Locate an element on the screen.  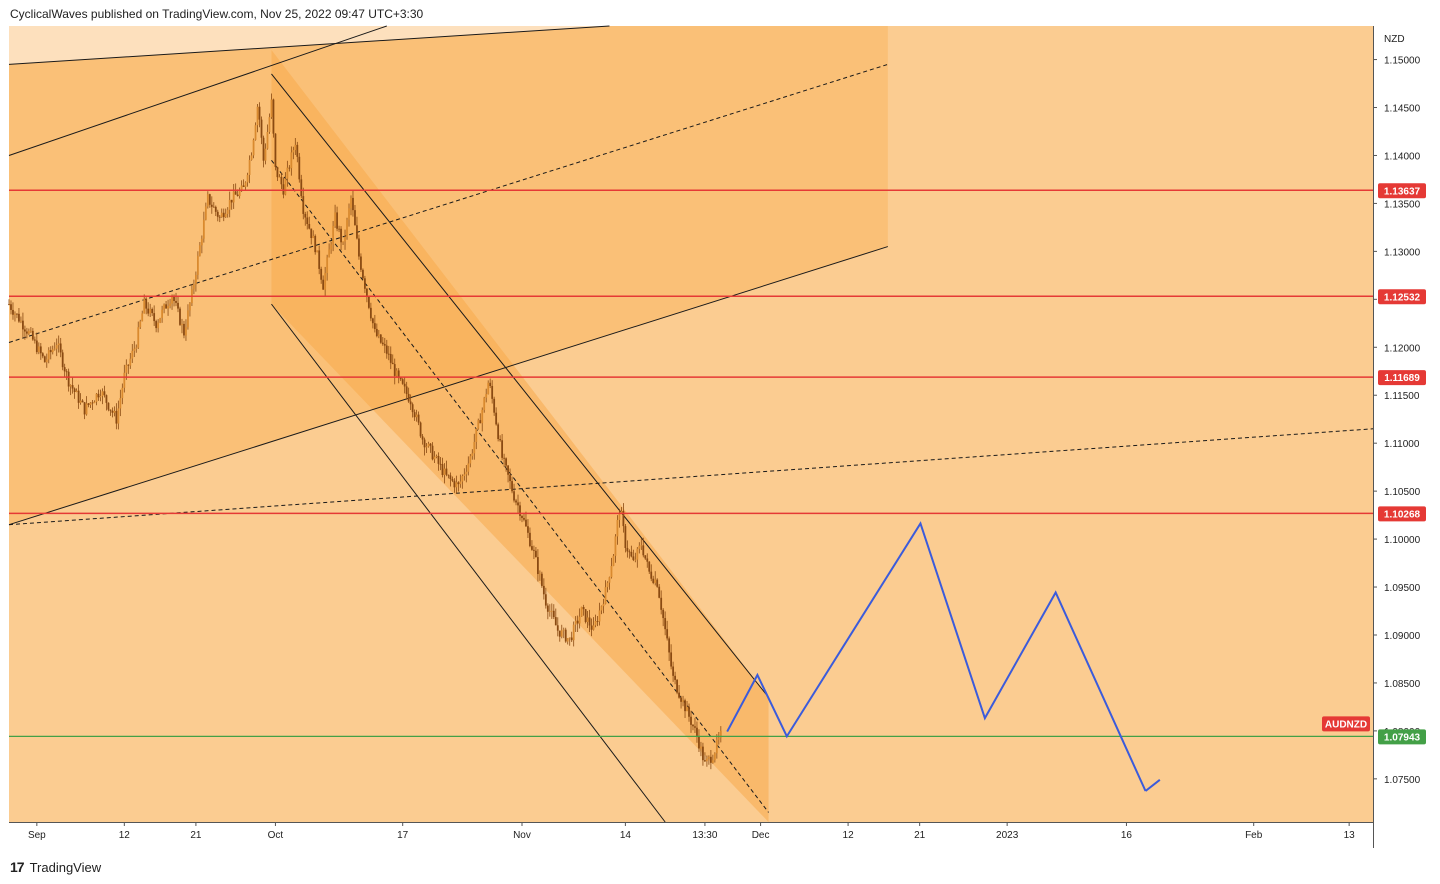
y-tick-label: 1.10500 is located at coordinates (1402, 492).